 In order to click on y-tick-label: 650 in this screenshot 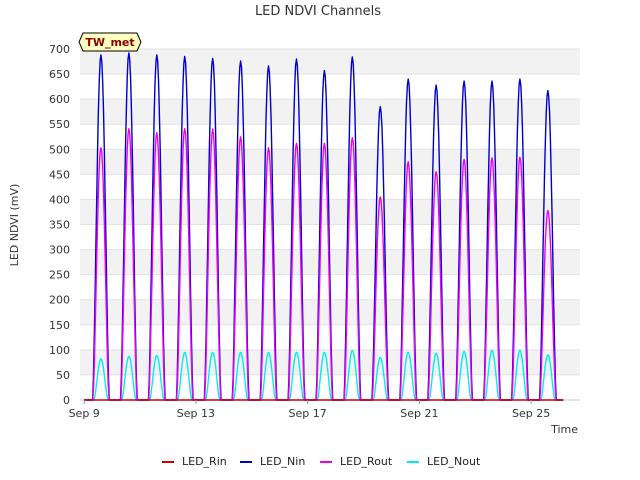, I will do `click(59, 74)`.